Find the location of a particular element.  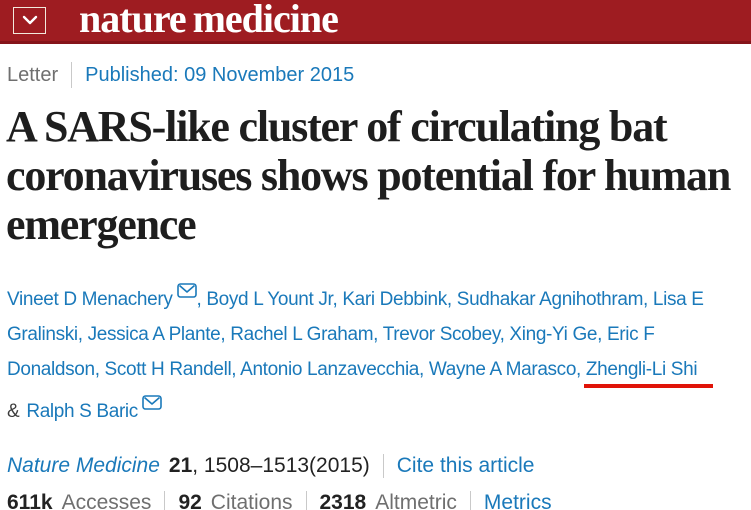

author-link-menachery: Vineet D Menachery is located at coordinates (90, 299).